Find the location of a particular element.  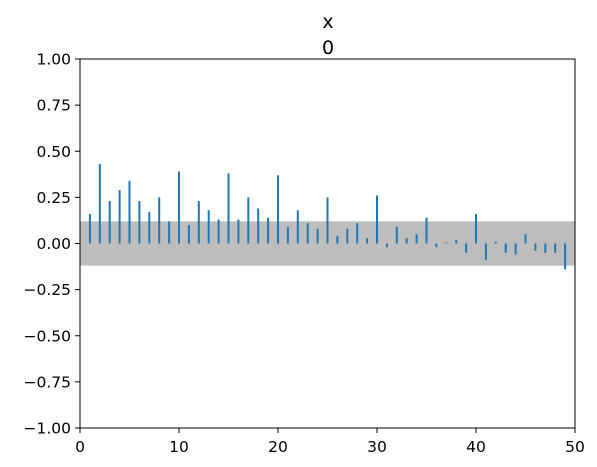

x-tick-label: 10 is located at coordinates (179, 447).